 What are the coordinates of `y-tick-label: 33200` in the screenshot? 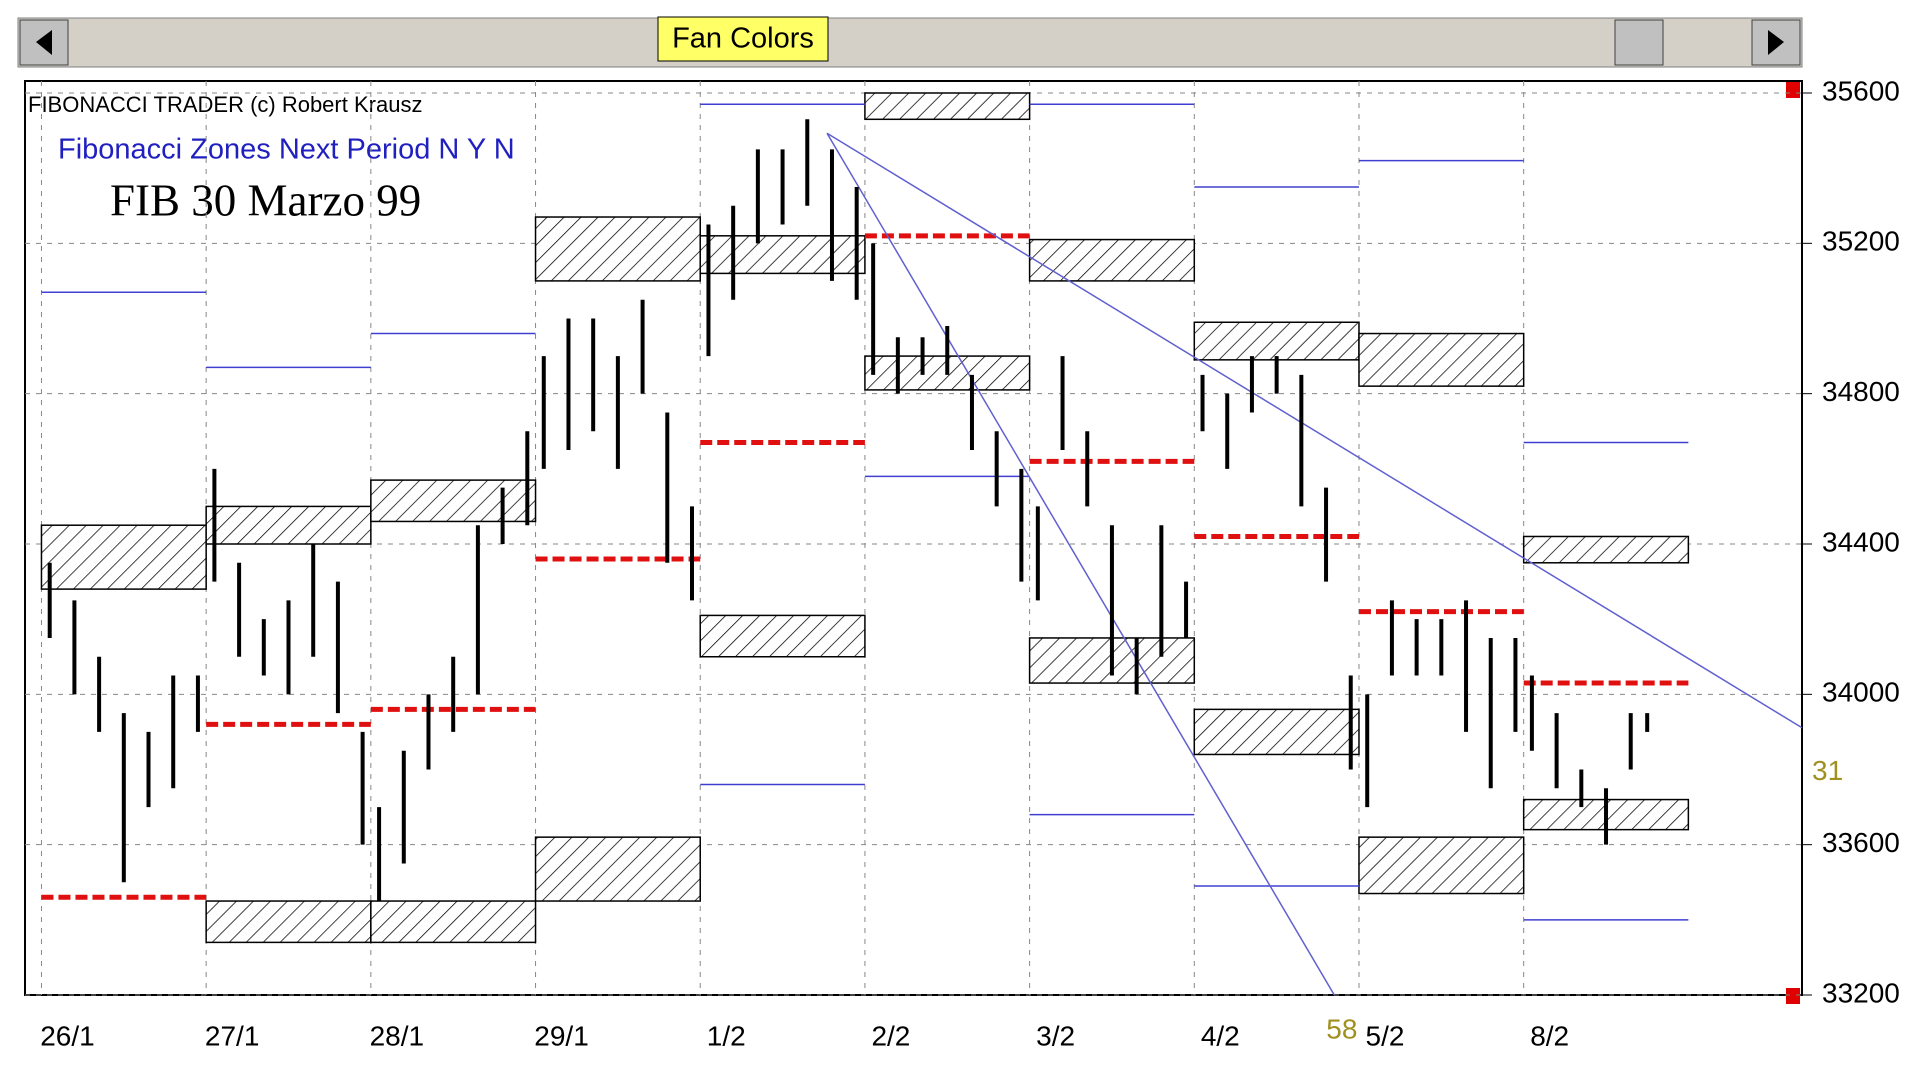 It's located at (1861, 992).